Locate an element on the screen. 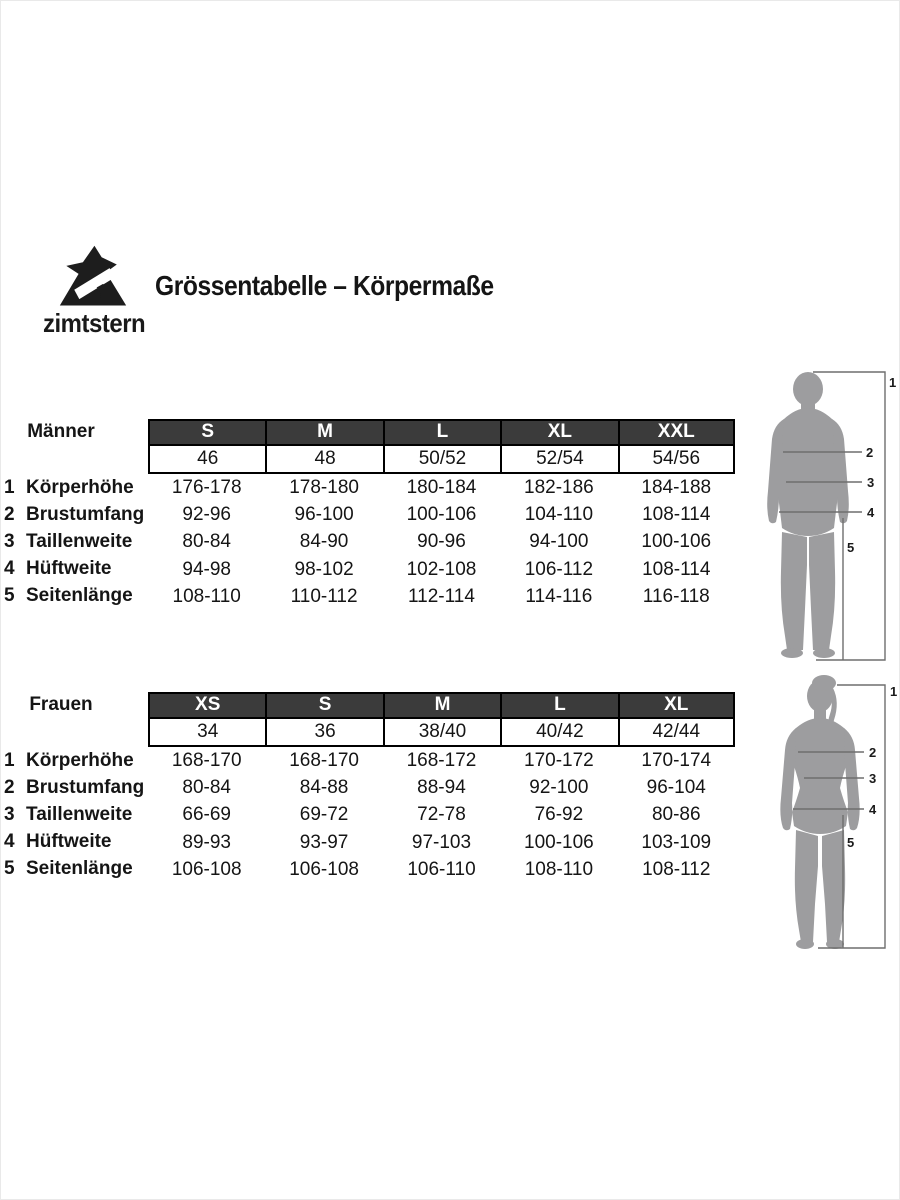  table-cell: 106-112 is located at coordinates (559, 569).